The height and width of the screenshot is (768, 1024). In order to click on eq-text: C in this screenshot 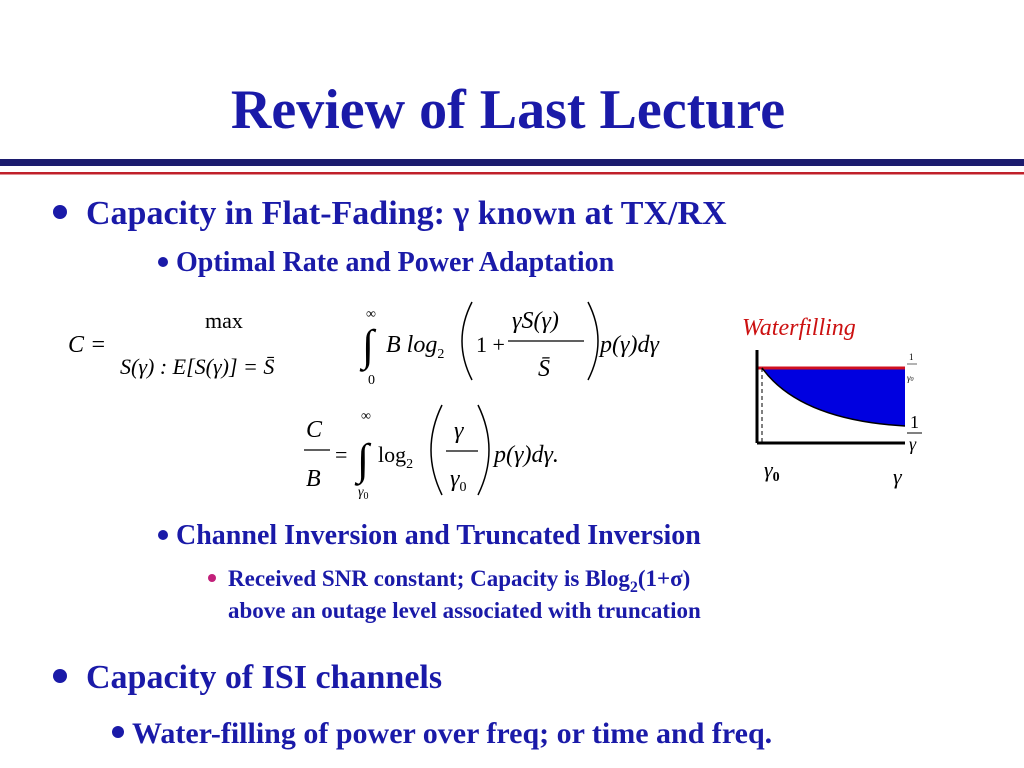, I will do `click(314, 430)`.